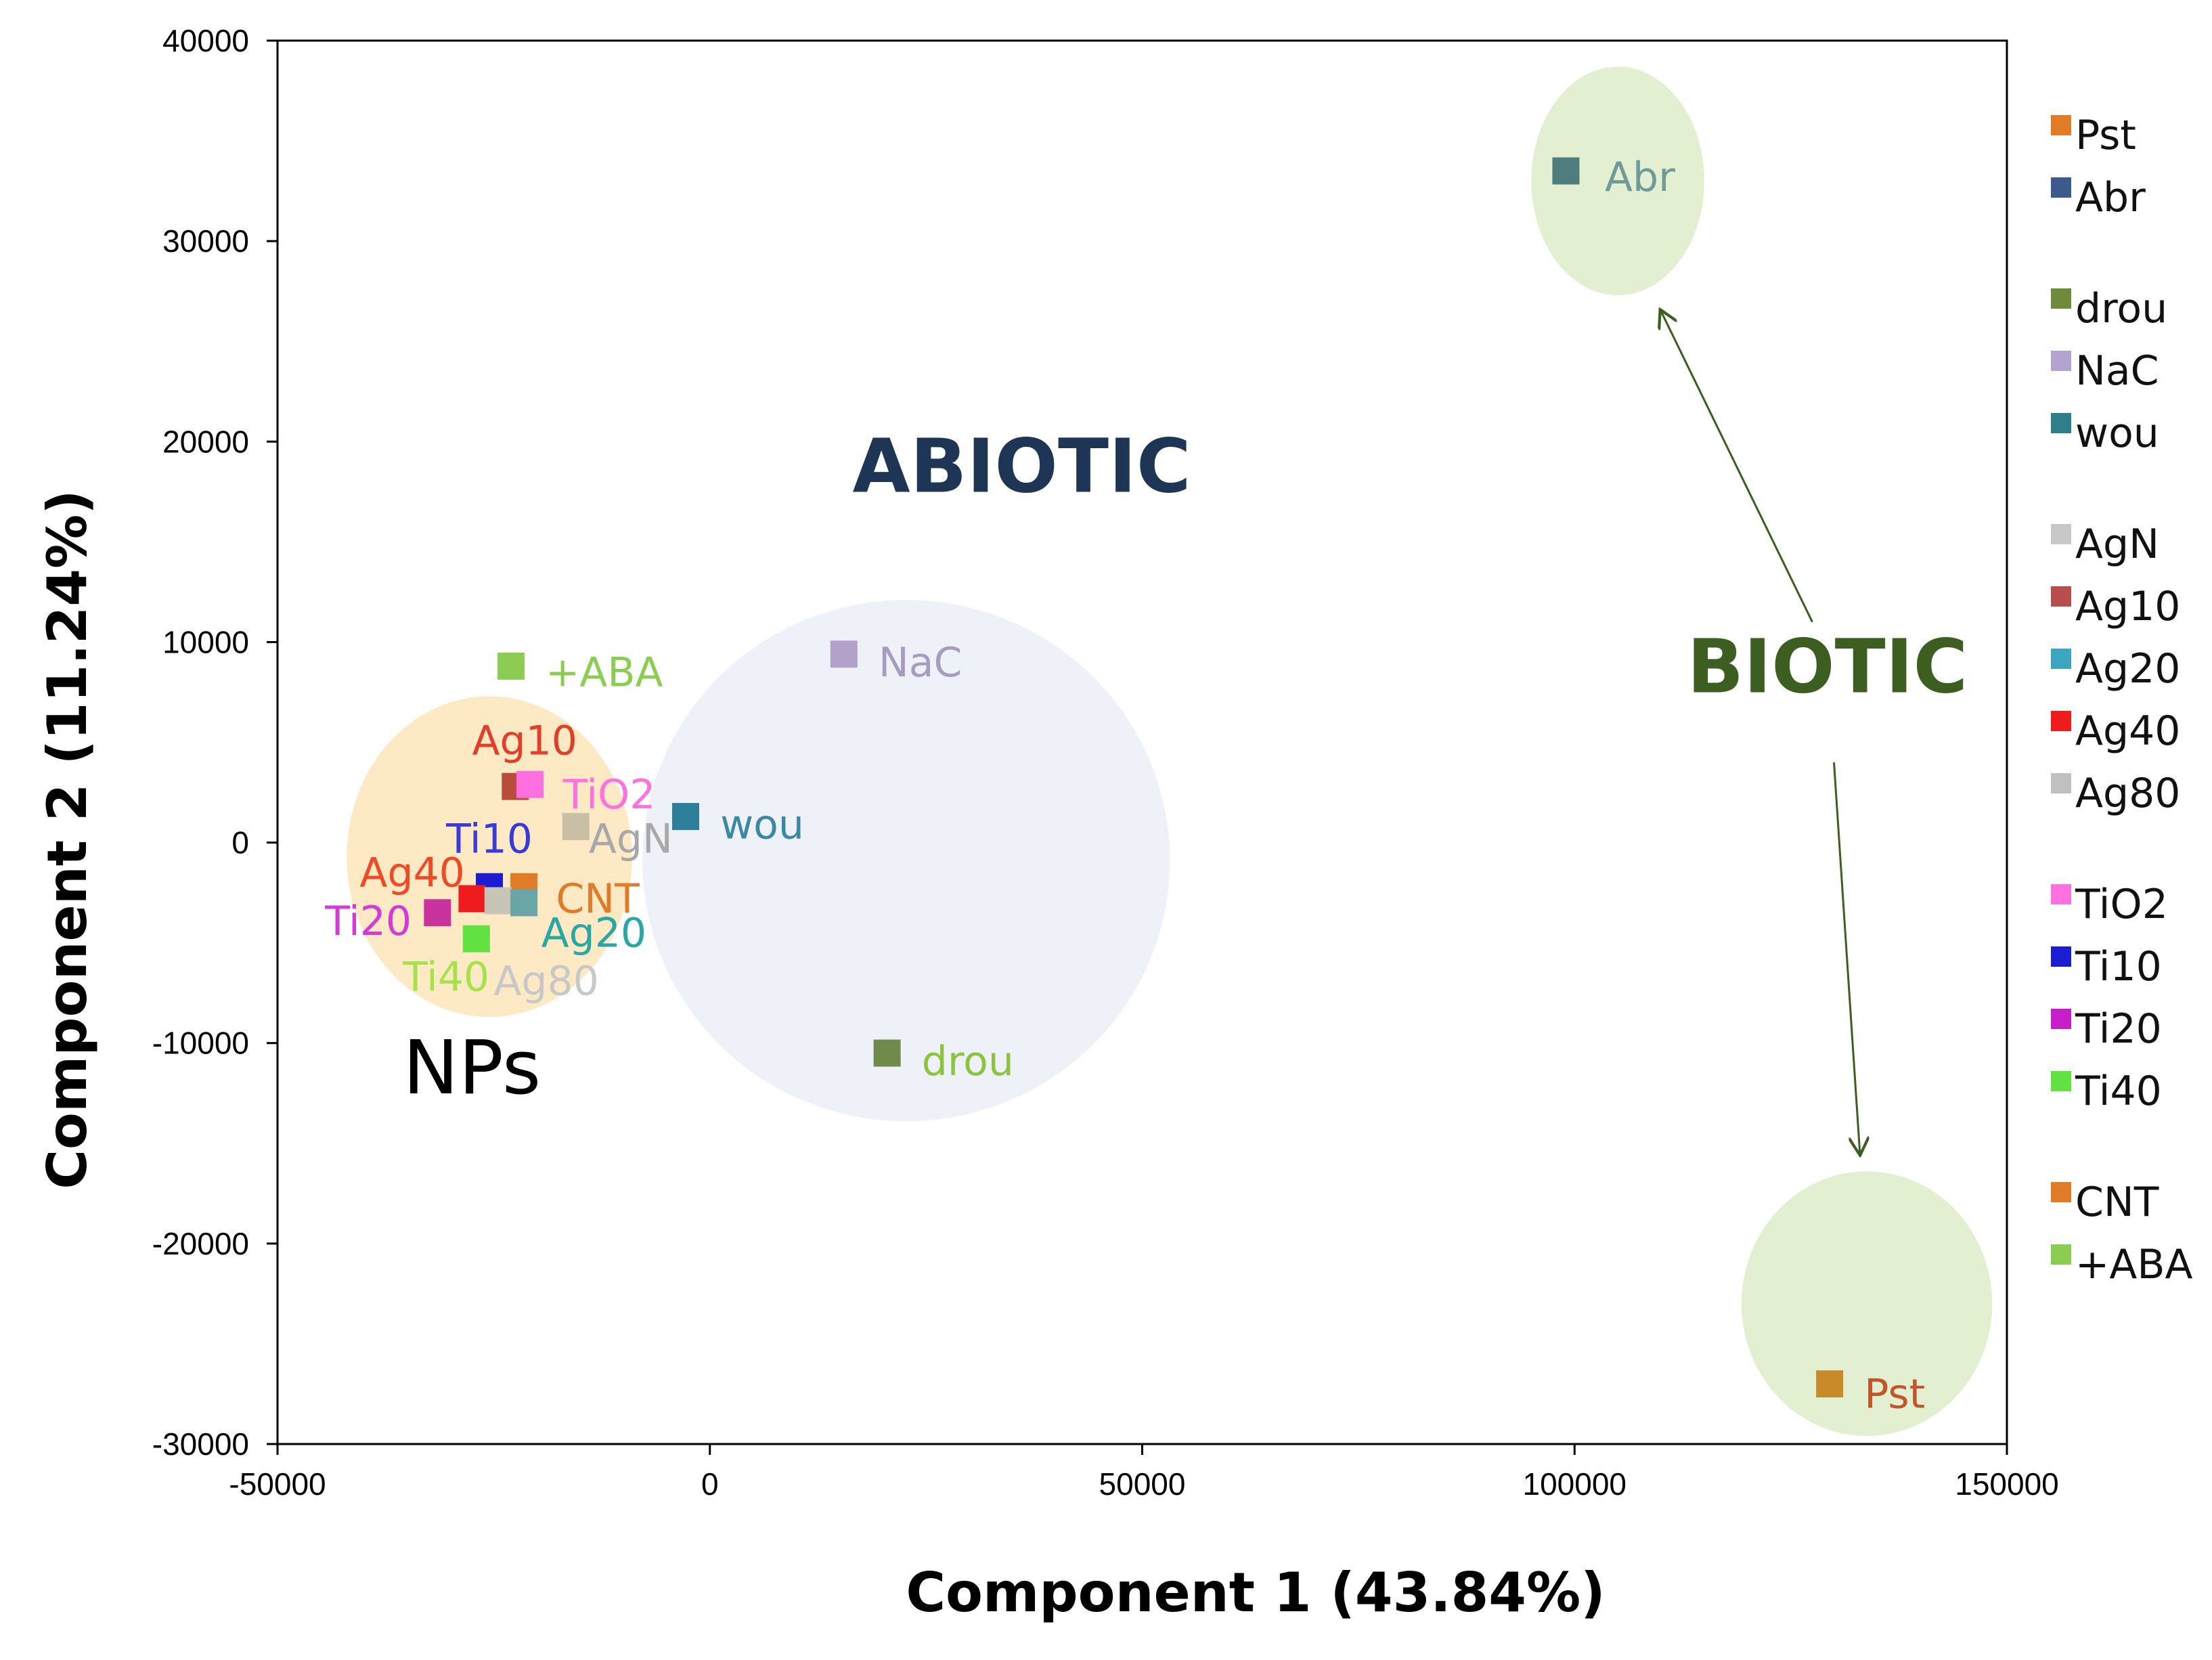 This screenshot has width=2212, height=1660. Describe the element at coordinates (604, 673) in the screenshot. I see `point-label-aba: +ABA` at that location.